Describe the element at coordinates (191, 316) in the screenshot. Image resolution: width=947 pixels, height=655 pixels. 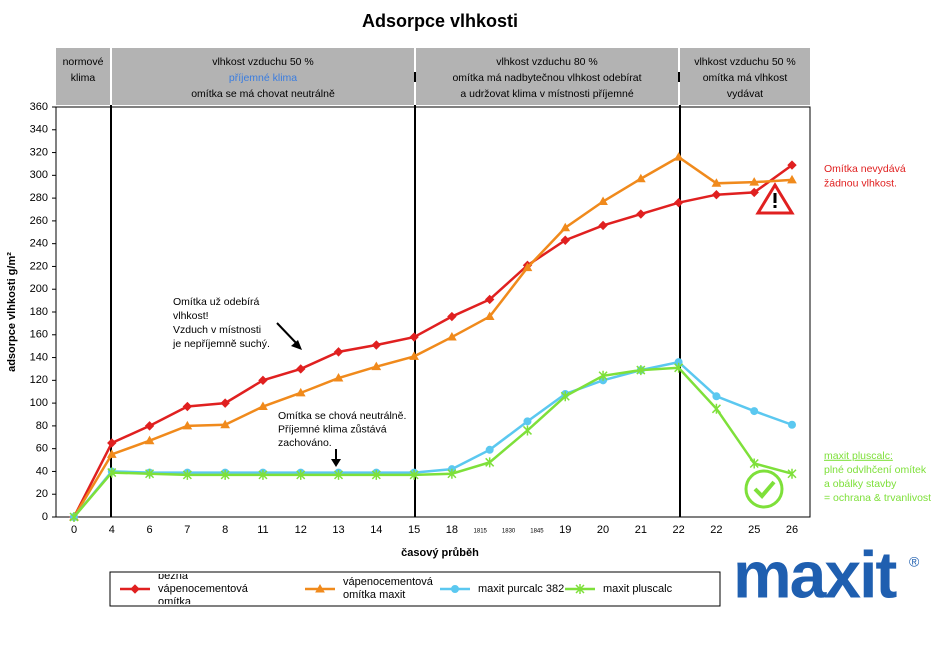
I see `annotation: vlhkost!` at that location.